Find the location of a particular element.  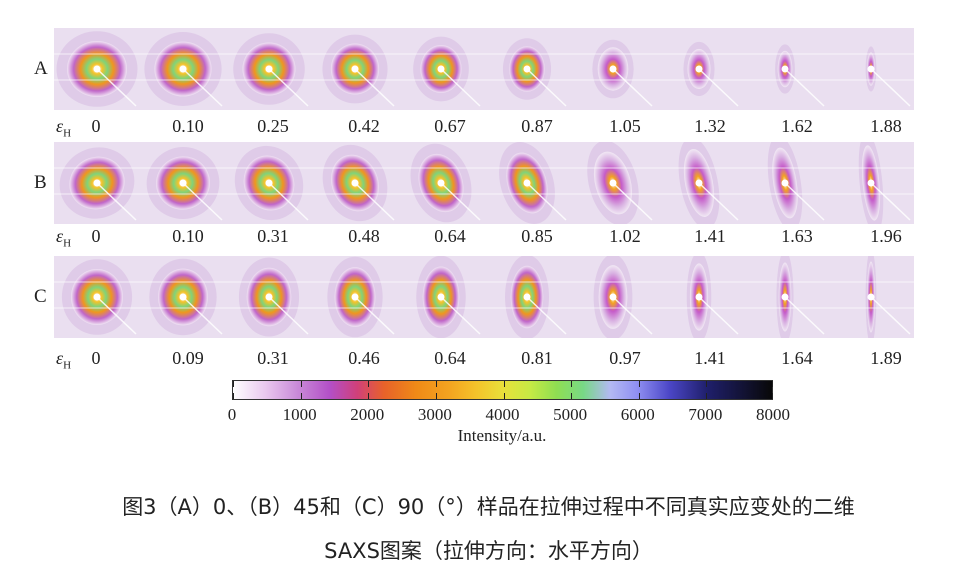

strain-value: 0.42 is located at coordinates (364, 126).